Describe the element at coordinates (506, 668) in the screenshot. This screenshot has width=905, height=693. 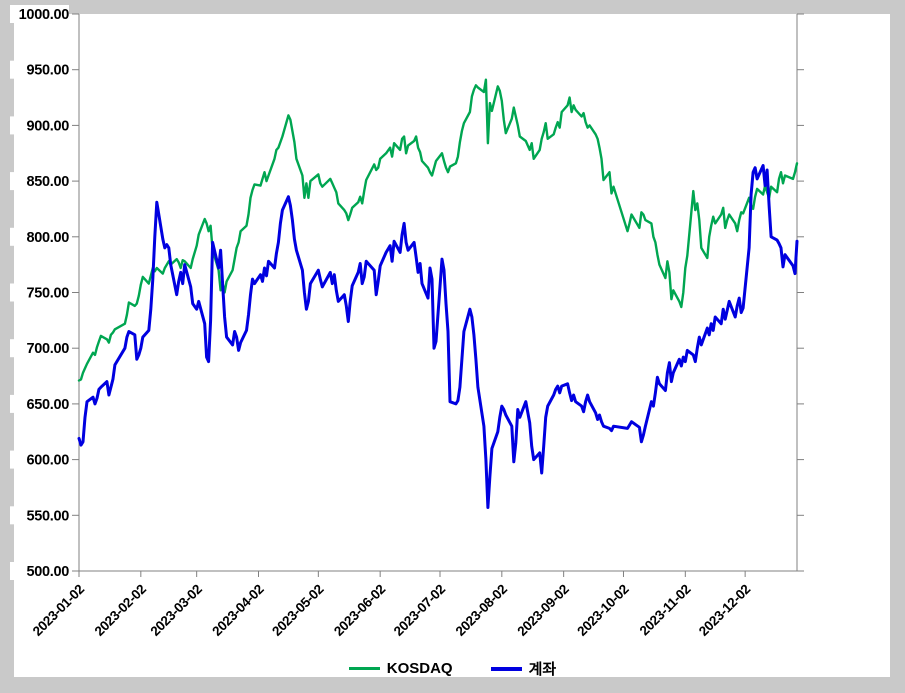
I see `legend-line-account-icon` at that location.